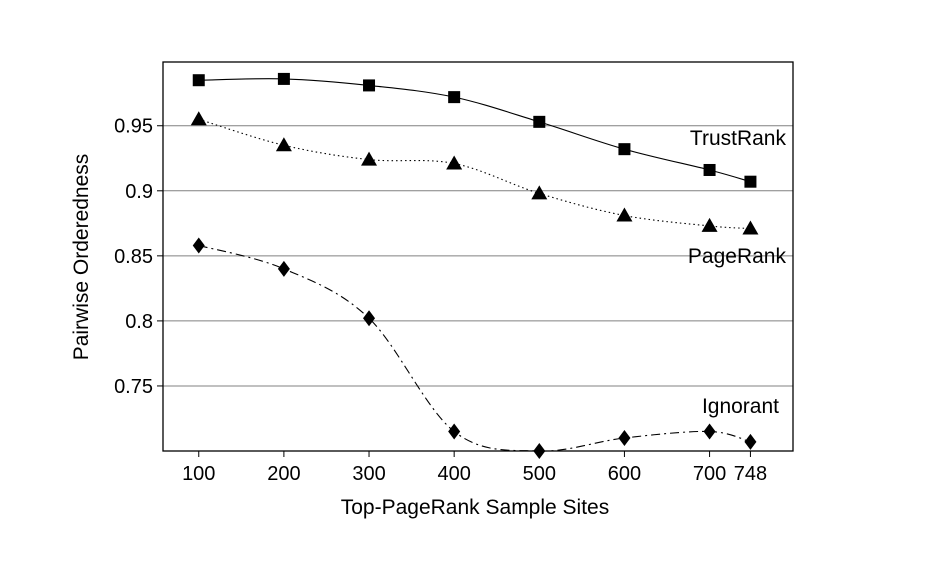 The width and height of the screenshot is (941, 565). Describe the element at coordinates (474, 130) in the screenshot. I see `series-line-trustrank` at that location.